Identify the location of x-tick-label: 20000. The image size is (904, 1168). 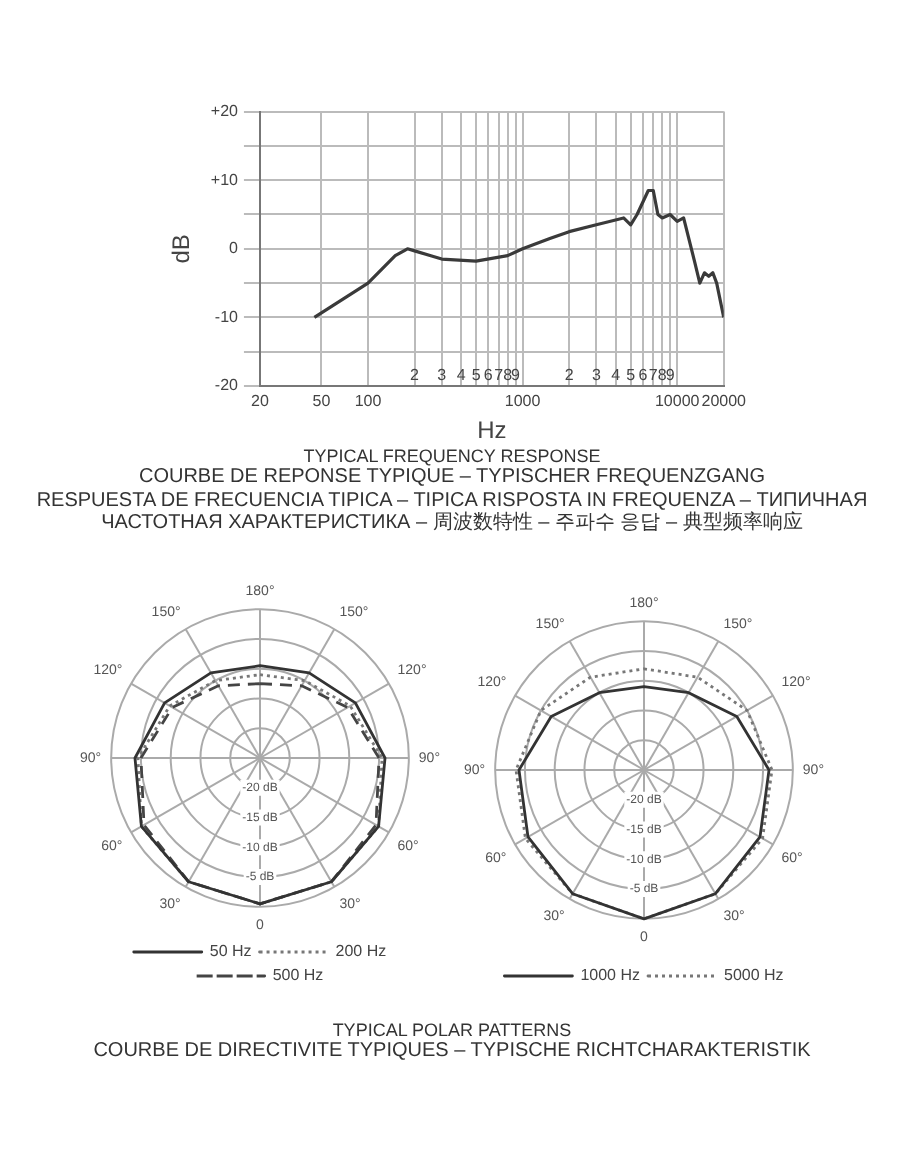
(724, 401).